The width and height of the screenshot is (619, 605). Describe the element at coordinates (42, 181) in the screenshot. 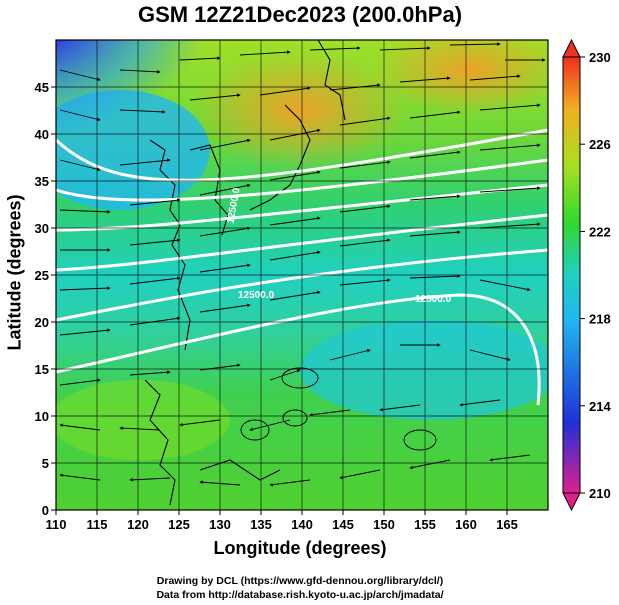

I see `y-tick-label: 35` at that location.